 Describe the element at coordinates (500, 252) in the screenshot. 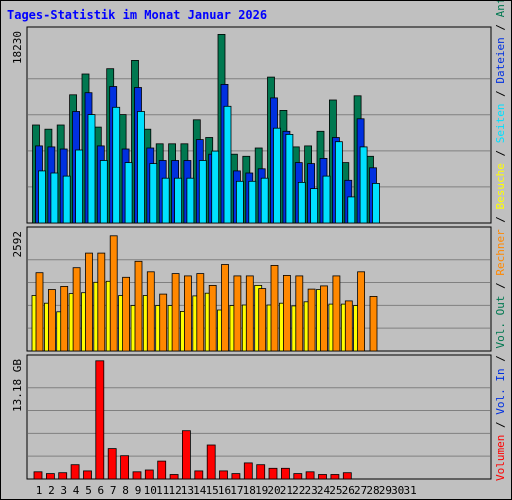

I see `legend-part: Rechner` at that location.